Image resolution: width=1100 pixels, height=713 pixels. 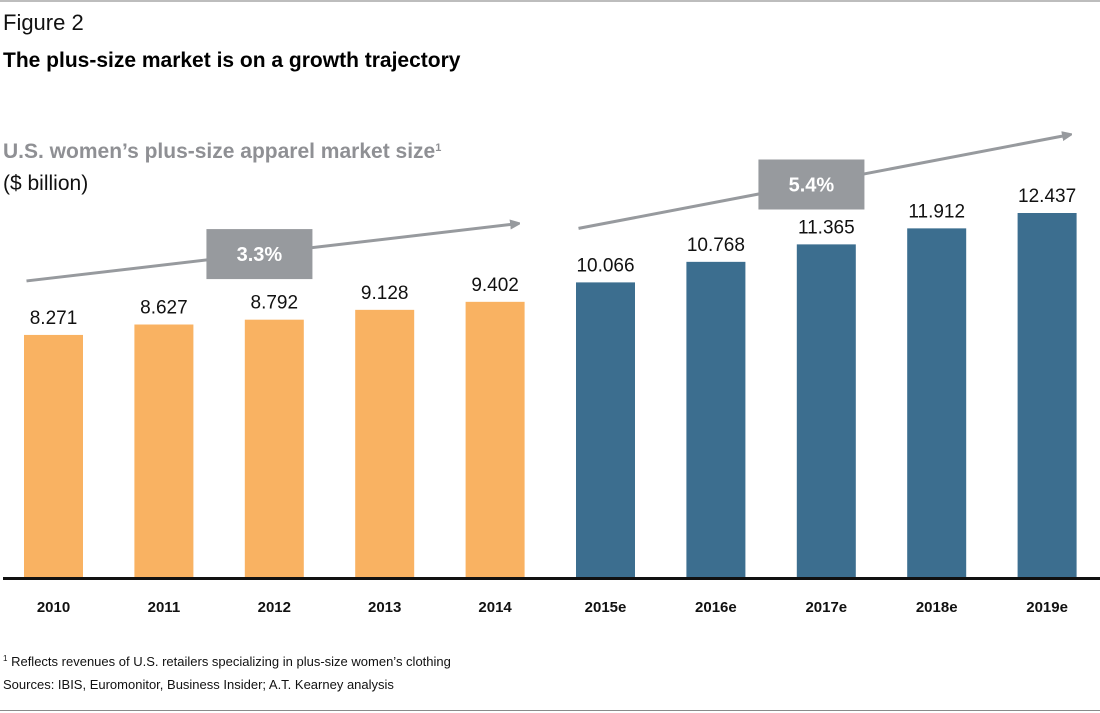 What do you see at coordinates (385, 293) in the screenshot?
I see `value-label-2013: 9.128` at bounding box center [385, 293].